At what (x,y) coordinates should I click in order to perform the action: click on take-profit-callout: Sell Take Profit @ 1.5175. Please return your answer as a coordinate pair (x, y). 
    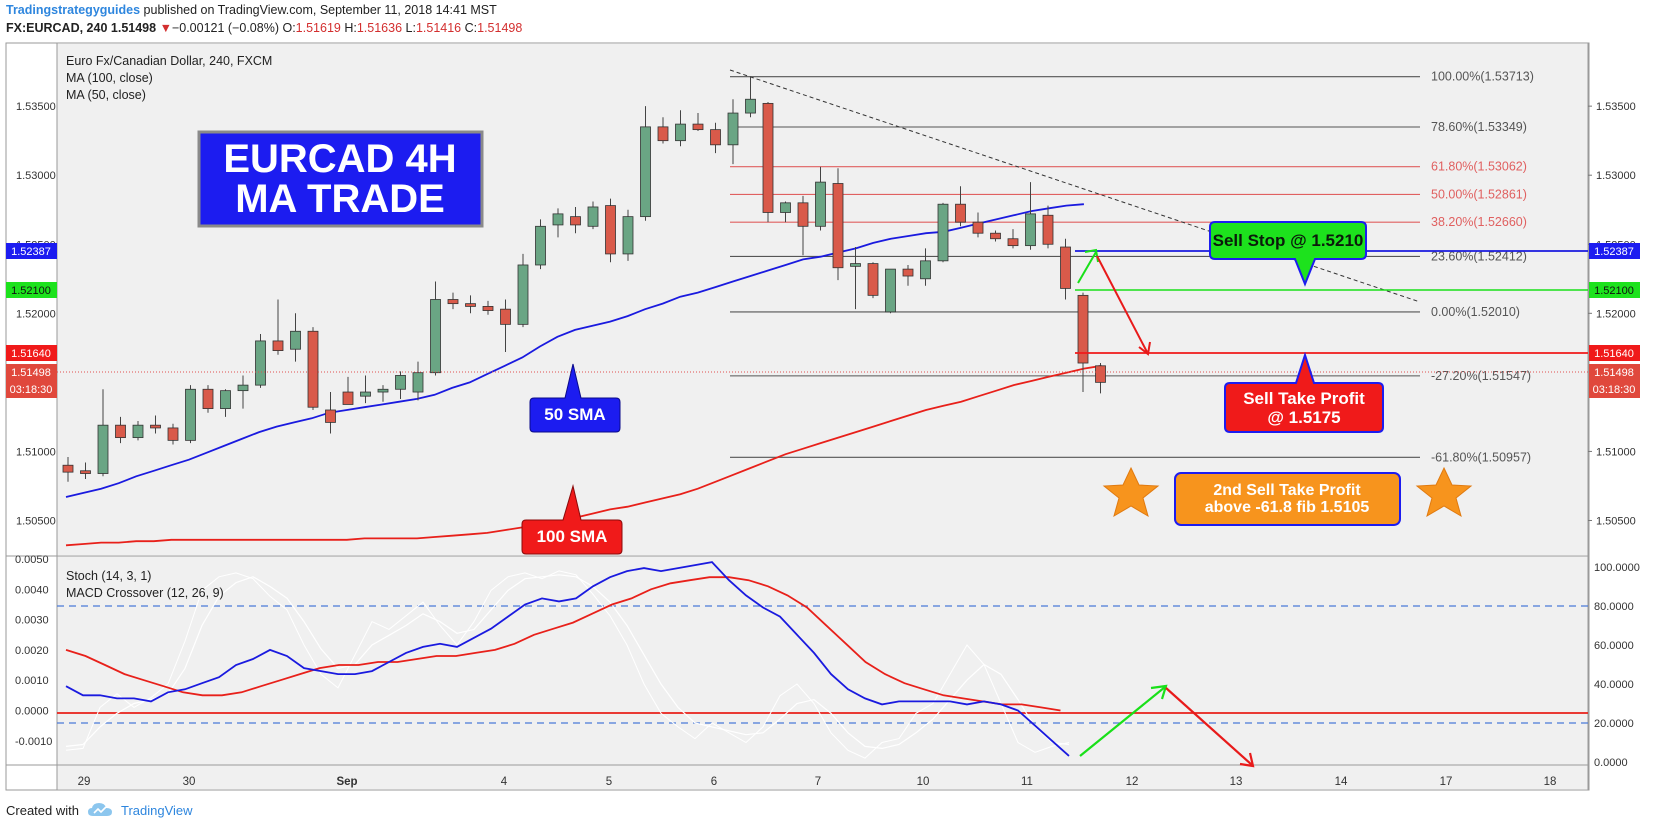
    Looking at the image, I should click on (1304, 392).